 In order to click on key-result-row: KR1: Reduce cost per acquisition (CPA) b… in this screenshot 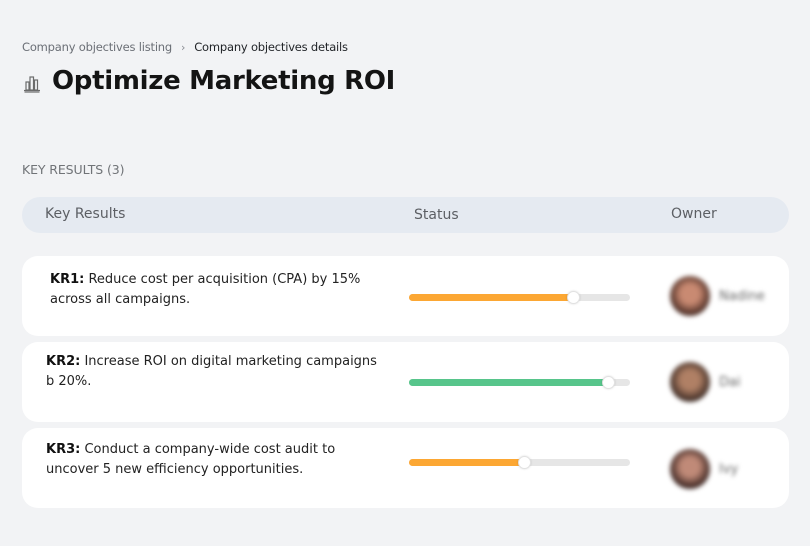, I will do `click(405, 296)`.